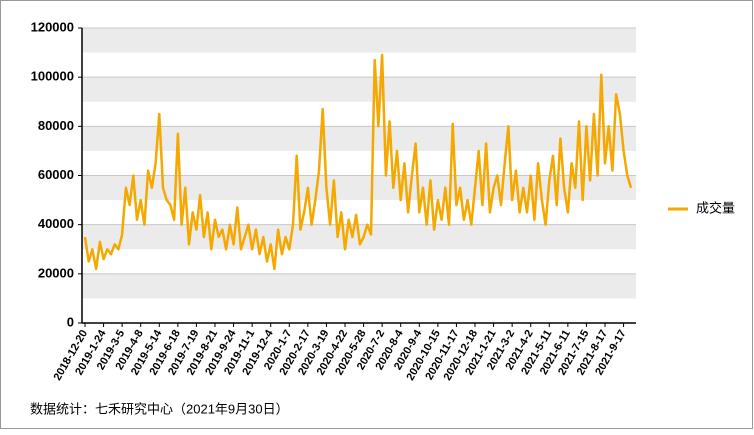  What do you see at coordinates (715, 207) in the screenshot?
I see `legend-label: 成交量` at bounding box center [715, 207].